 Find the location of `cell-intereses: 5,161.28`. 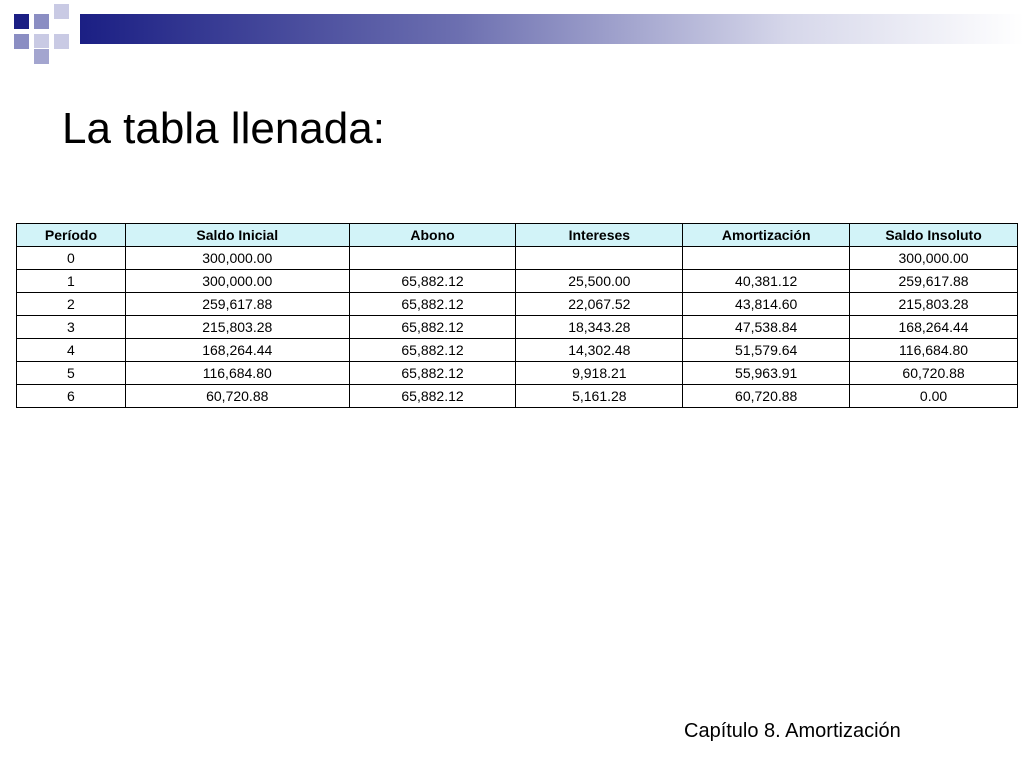

cell-intereses: 5,161.28 is located at coordinates (599, 396).